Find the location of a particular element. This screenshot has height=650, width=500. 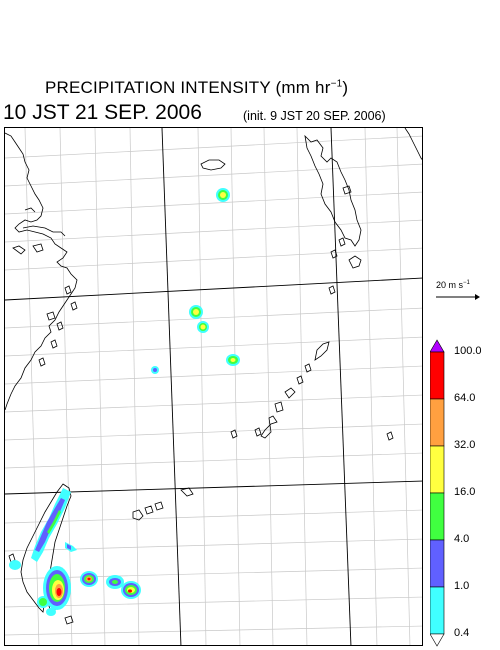

colorbar-swatch-green is located at coordinates (437, 516).